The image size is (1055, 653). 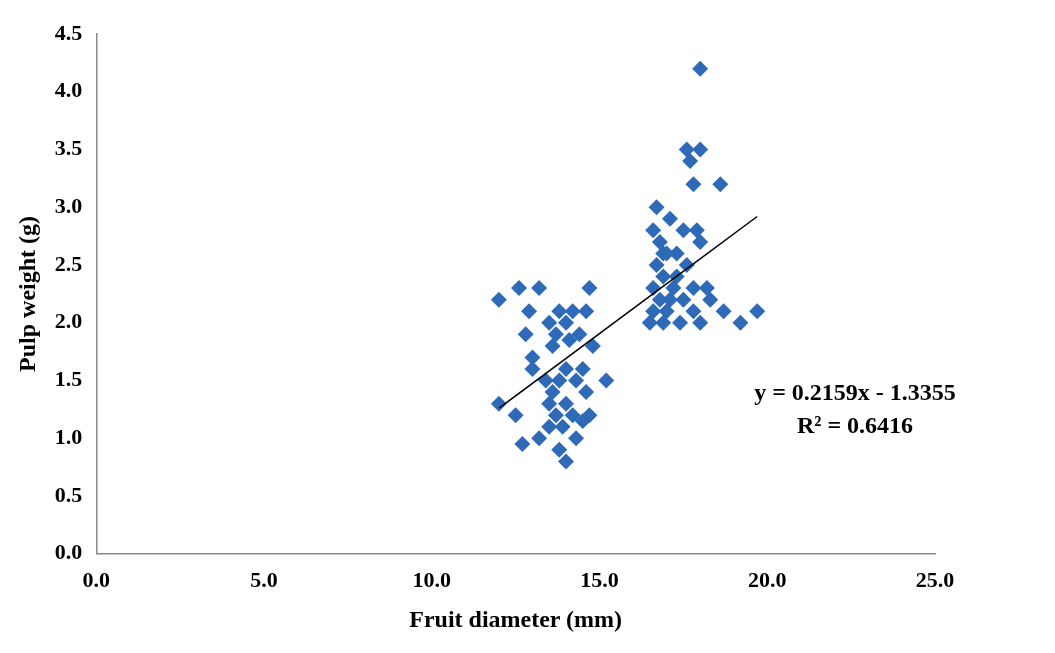 What do you see at coordinates (68, 494) in the screenshot?
I see `y-tick-label: 0.5` at bounding box center [68, 494].